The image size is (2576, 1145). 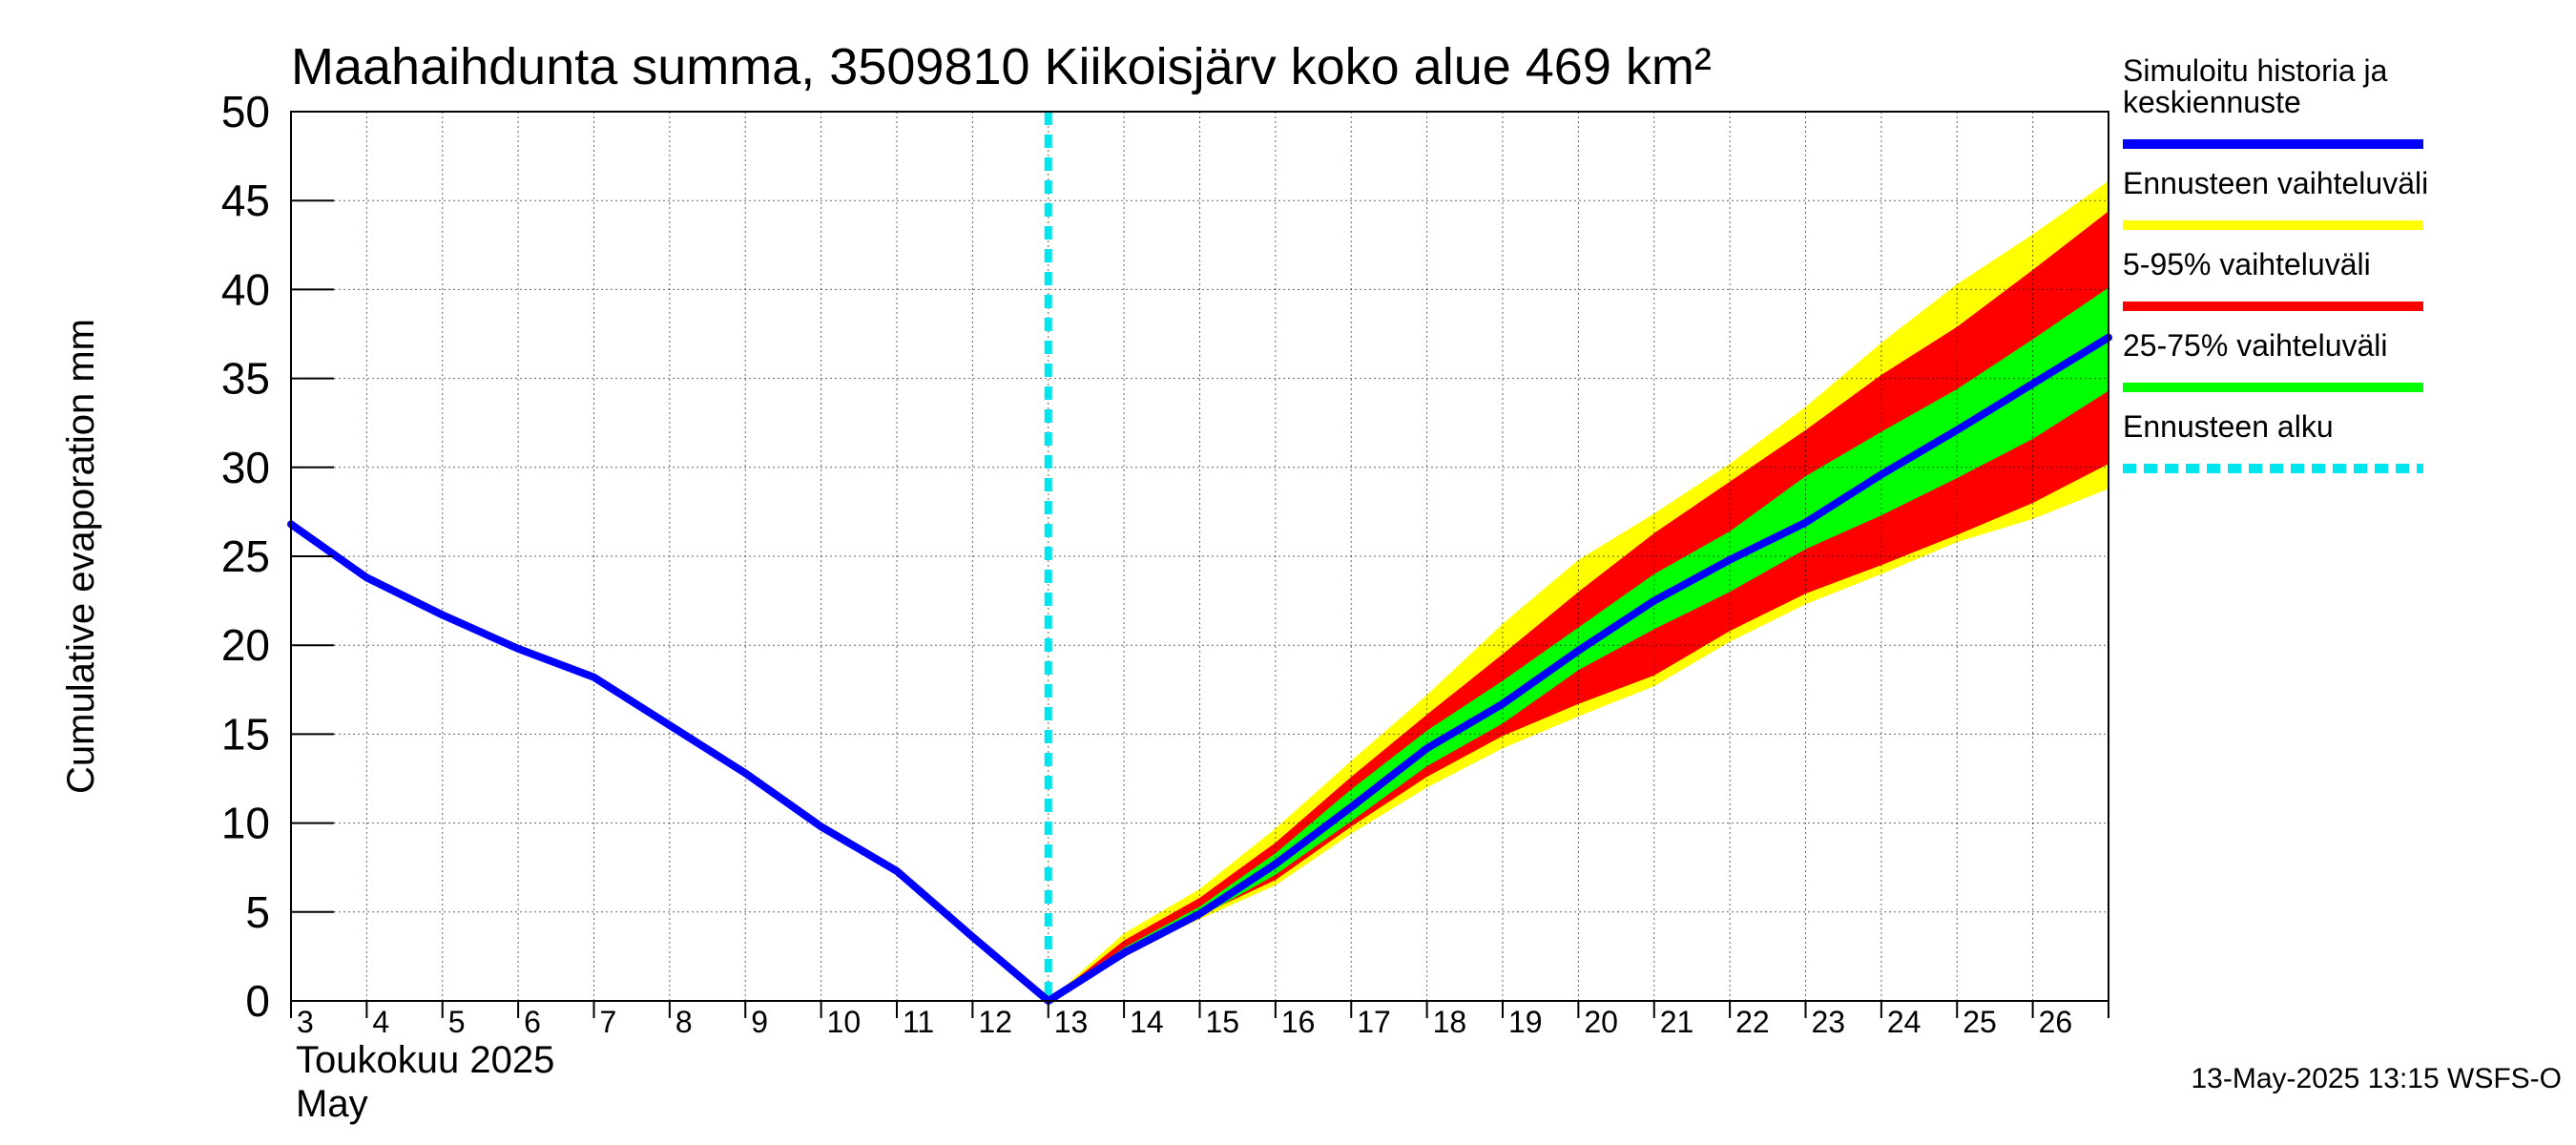 I want to click on x-tick-label: 3, so click(x=305, y=1022).